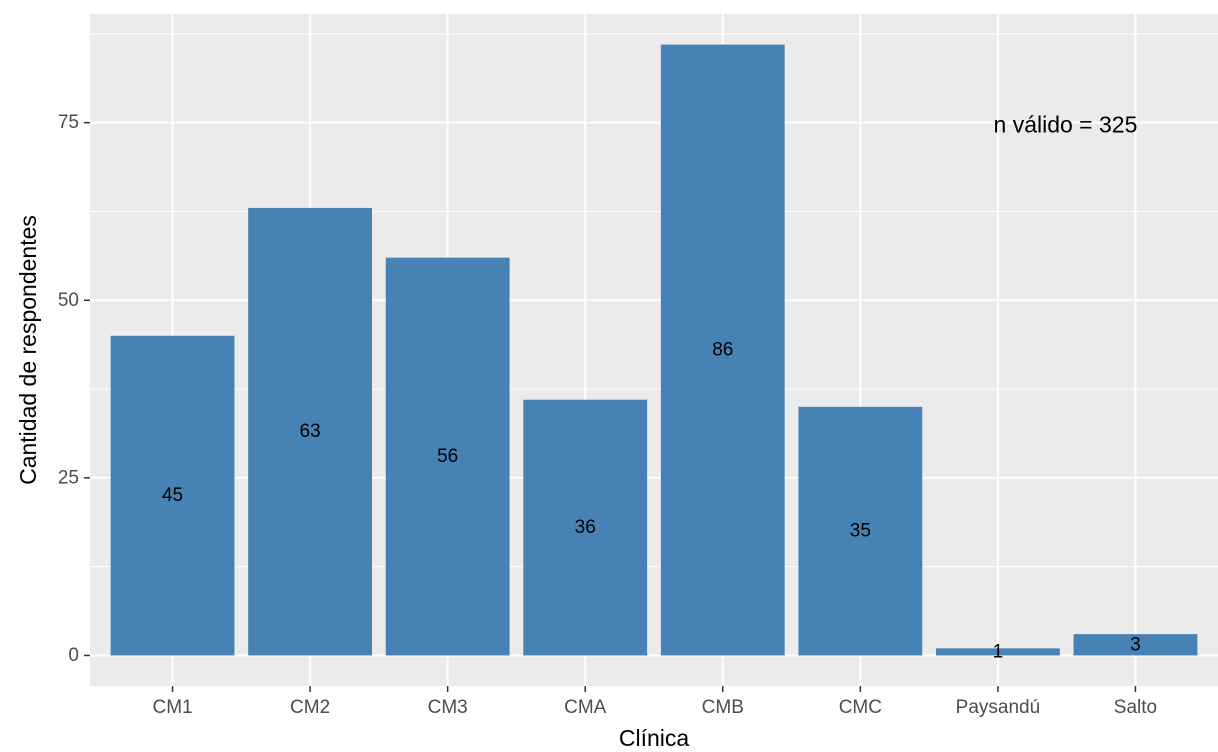  I want to click on bar-cmc, so click(860, 531).